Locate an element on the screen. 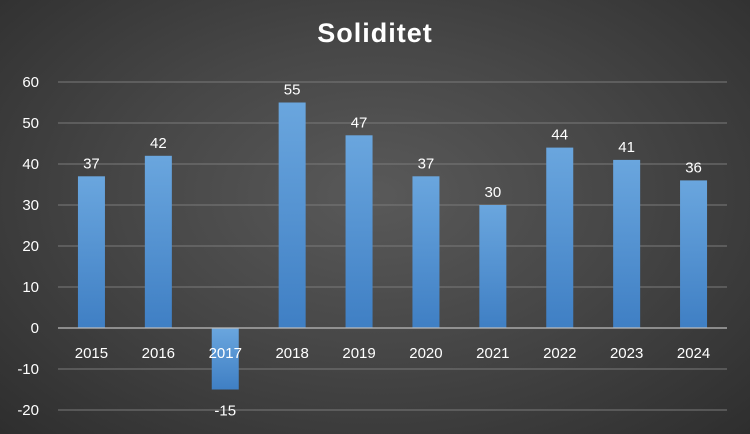 Image resolution: width=750 pixels, height=434 pixels. y-tick-label: 60 is located at coordinates (30, 82).